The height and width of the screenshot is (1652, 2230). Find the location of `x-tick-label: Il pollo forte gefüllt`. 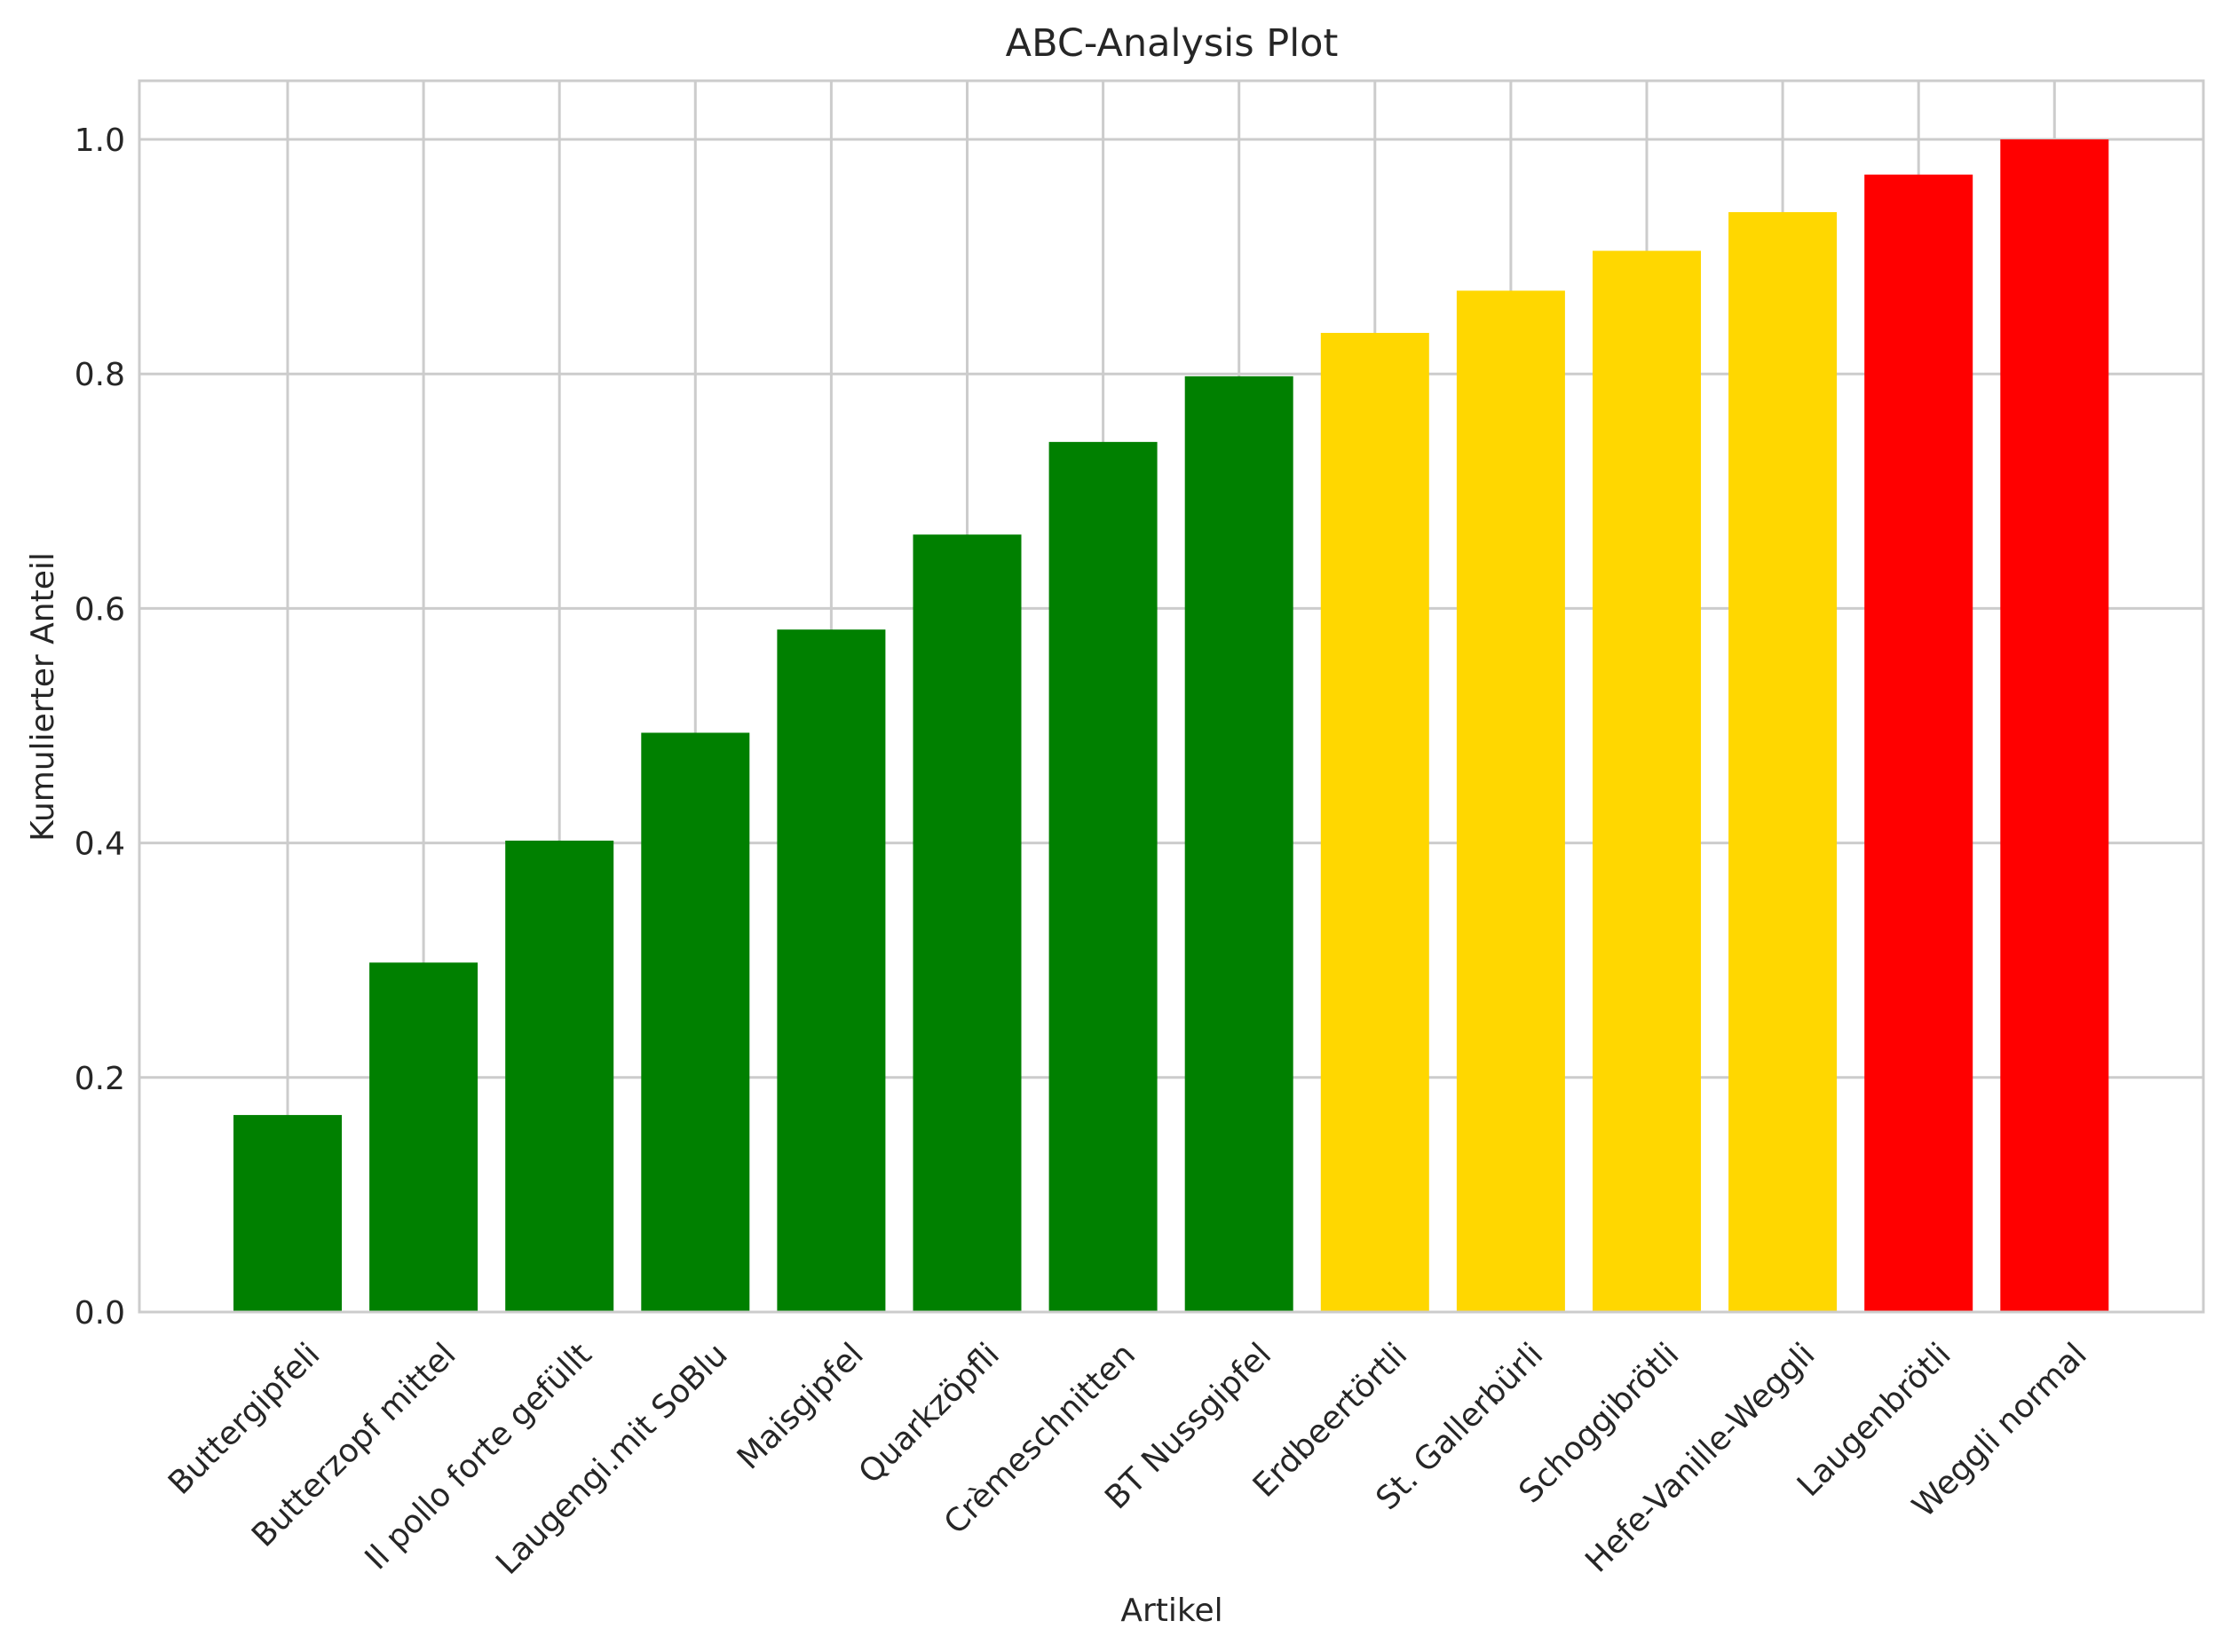

x-tick-label: Il pollo forte gefüllt is located at coordinates (479, 1456).